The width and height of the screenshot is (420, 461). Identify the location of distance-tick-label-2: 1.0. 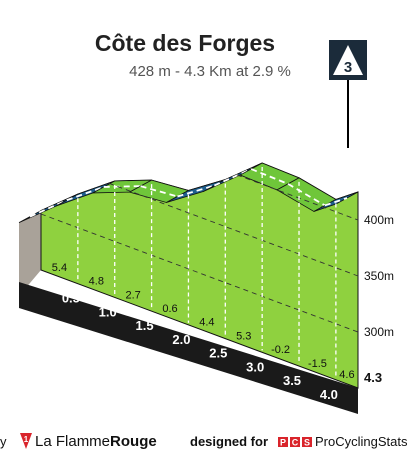
(108, 311).